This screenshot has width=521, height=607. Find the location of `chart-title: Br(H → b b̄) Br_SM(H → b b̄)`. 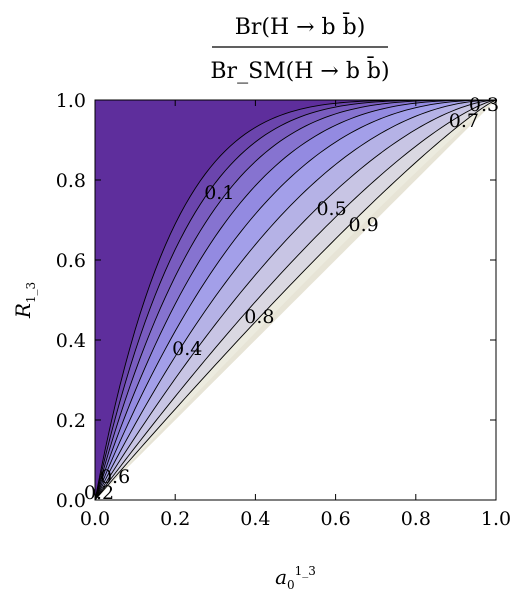

chart-title: Br(H → b b̄) Br_SM(H → b b̄) is located at coordinates (299, 48).